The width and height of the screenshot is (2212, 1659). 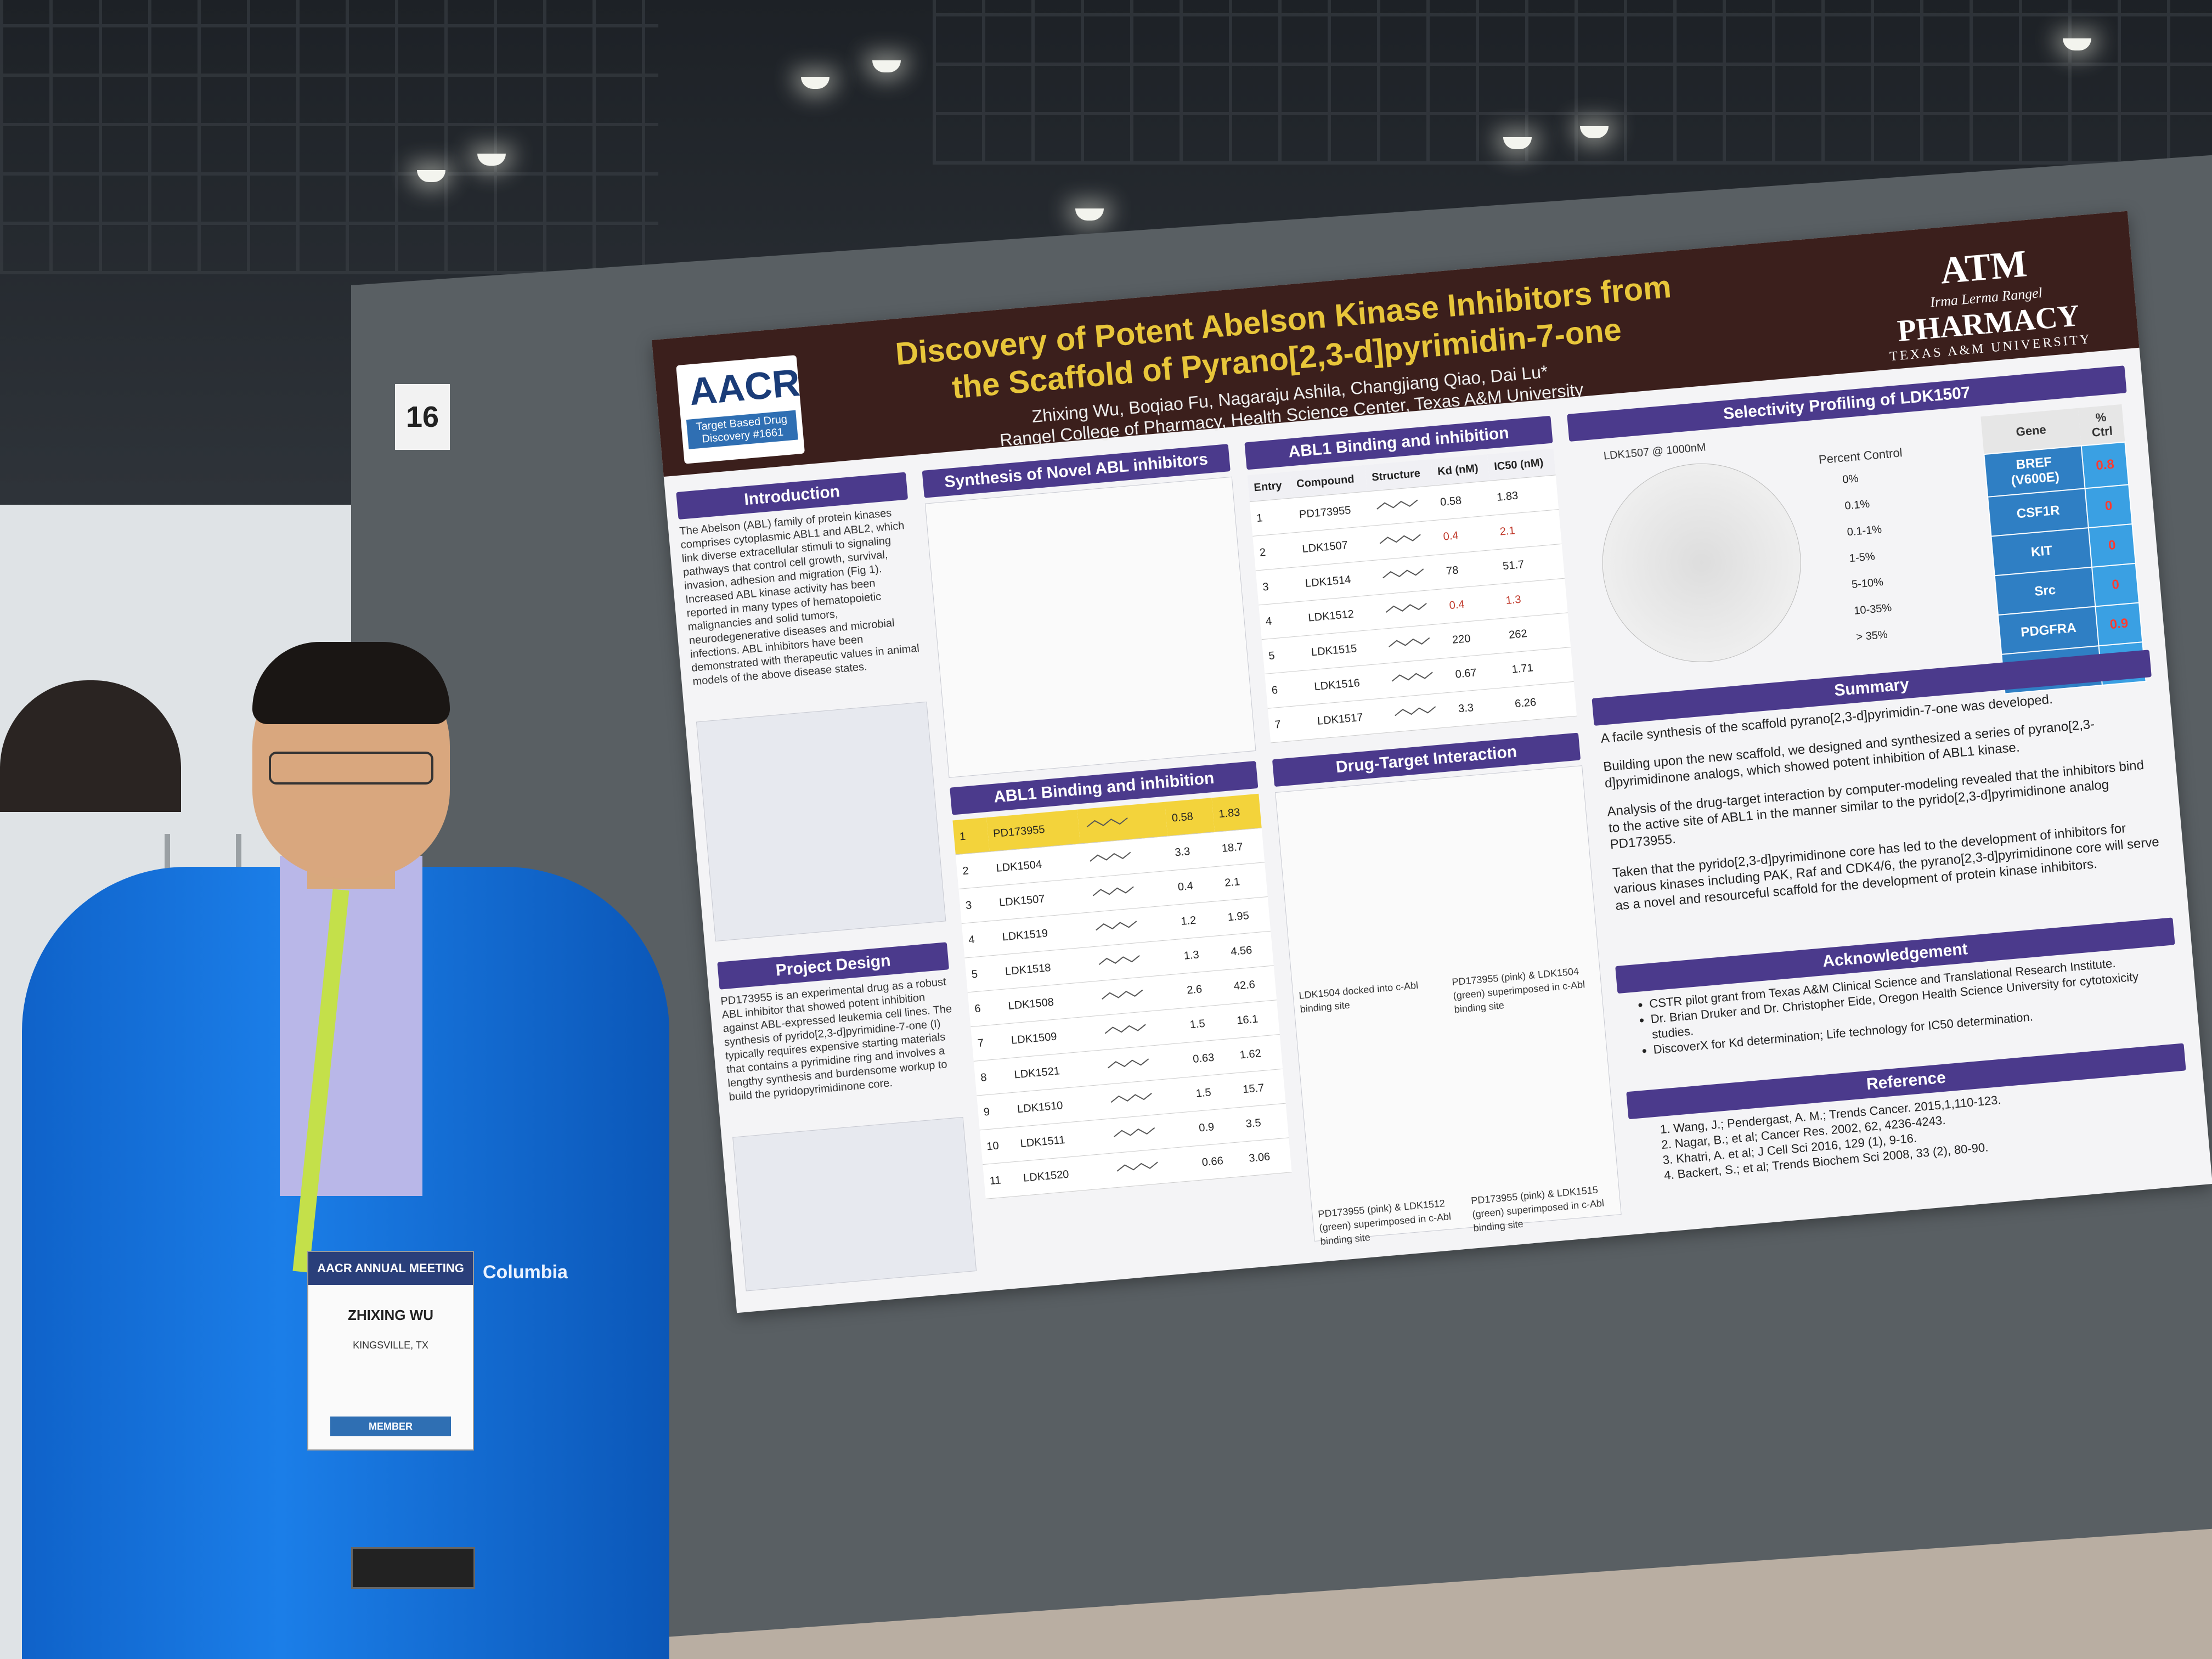 I want to click on table-cell: 10, so click(x=998, y=1146).